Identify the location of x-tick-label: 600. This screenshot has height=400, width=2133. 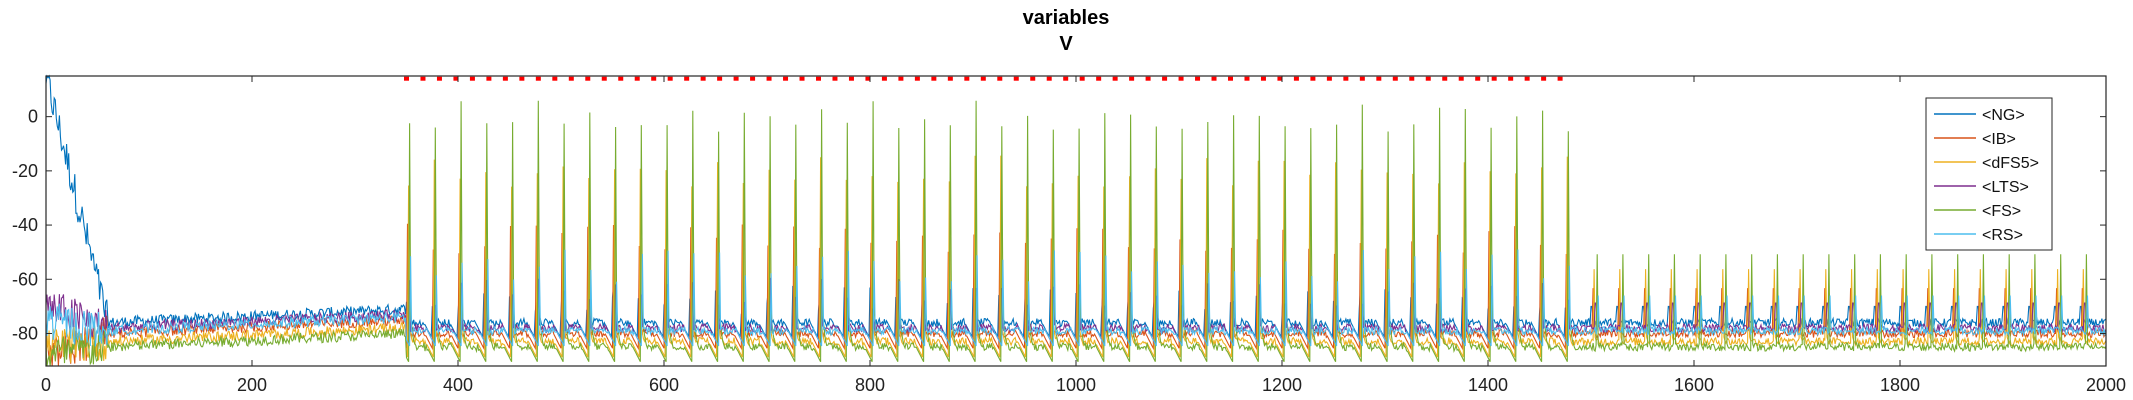
(664, 385).